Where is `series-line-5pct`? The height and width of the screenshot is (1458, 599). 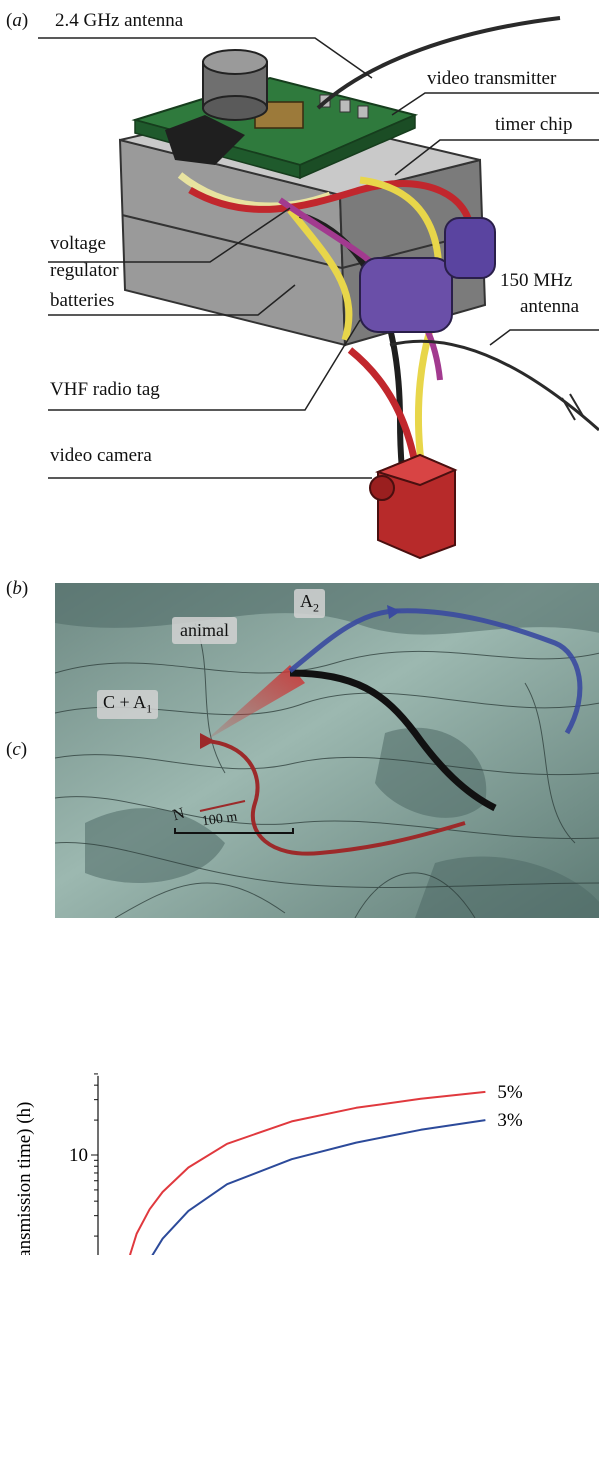
series-line-5pct is located at coordinates (307, 1172).